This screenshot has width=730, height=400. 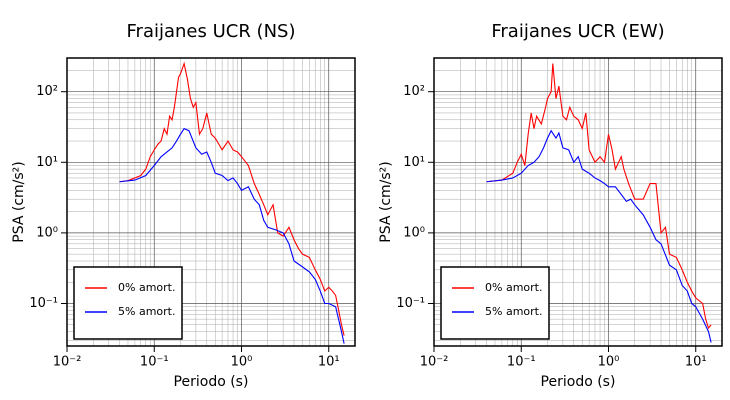 What do you see at coordinates (577, 31) in the screenshot?
I see `chart-title: Fraijanes UCR (EW)` at bounding box center [577, 31].